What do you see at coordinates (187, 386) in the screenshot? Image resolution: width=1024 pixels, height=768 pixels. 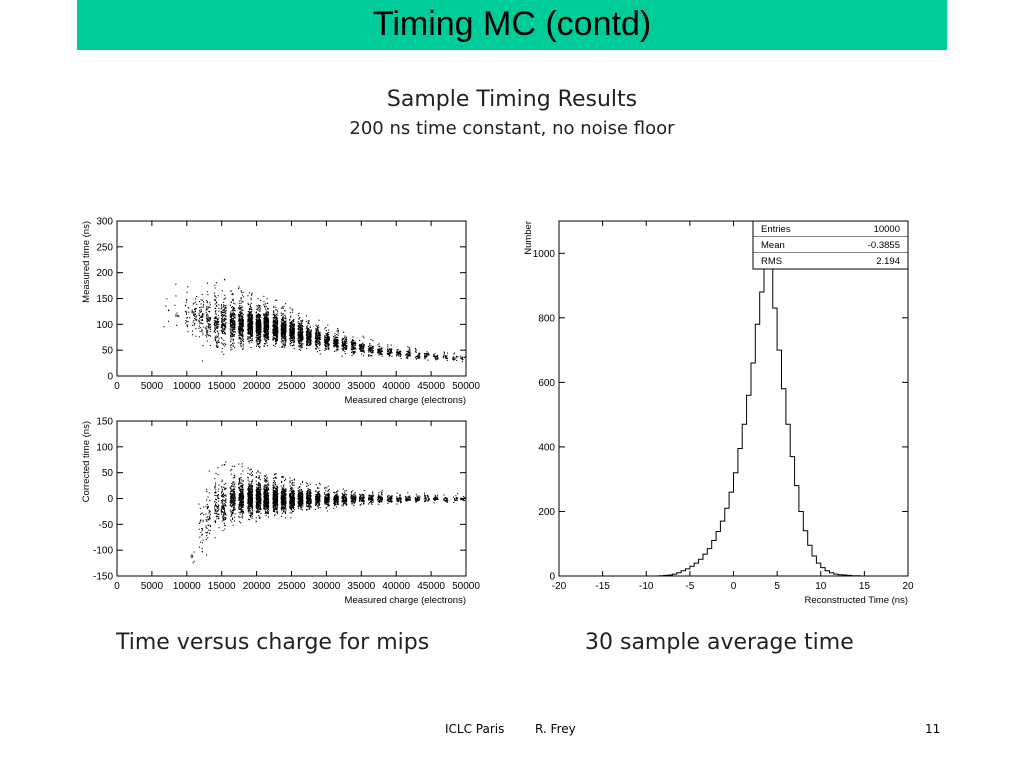 I see `x-tick-label: 10000` at bounding box center [187, 386].